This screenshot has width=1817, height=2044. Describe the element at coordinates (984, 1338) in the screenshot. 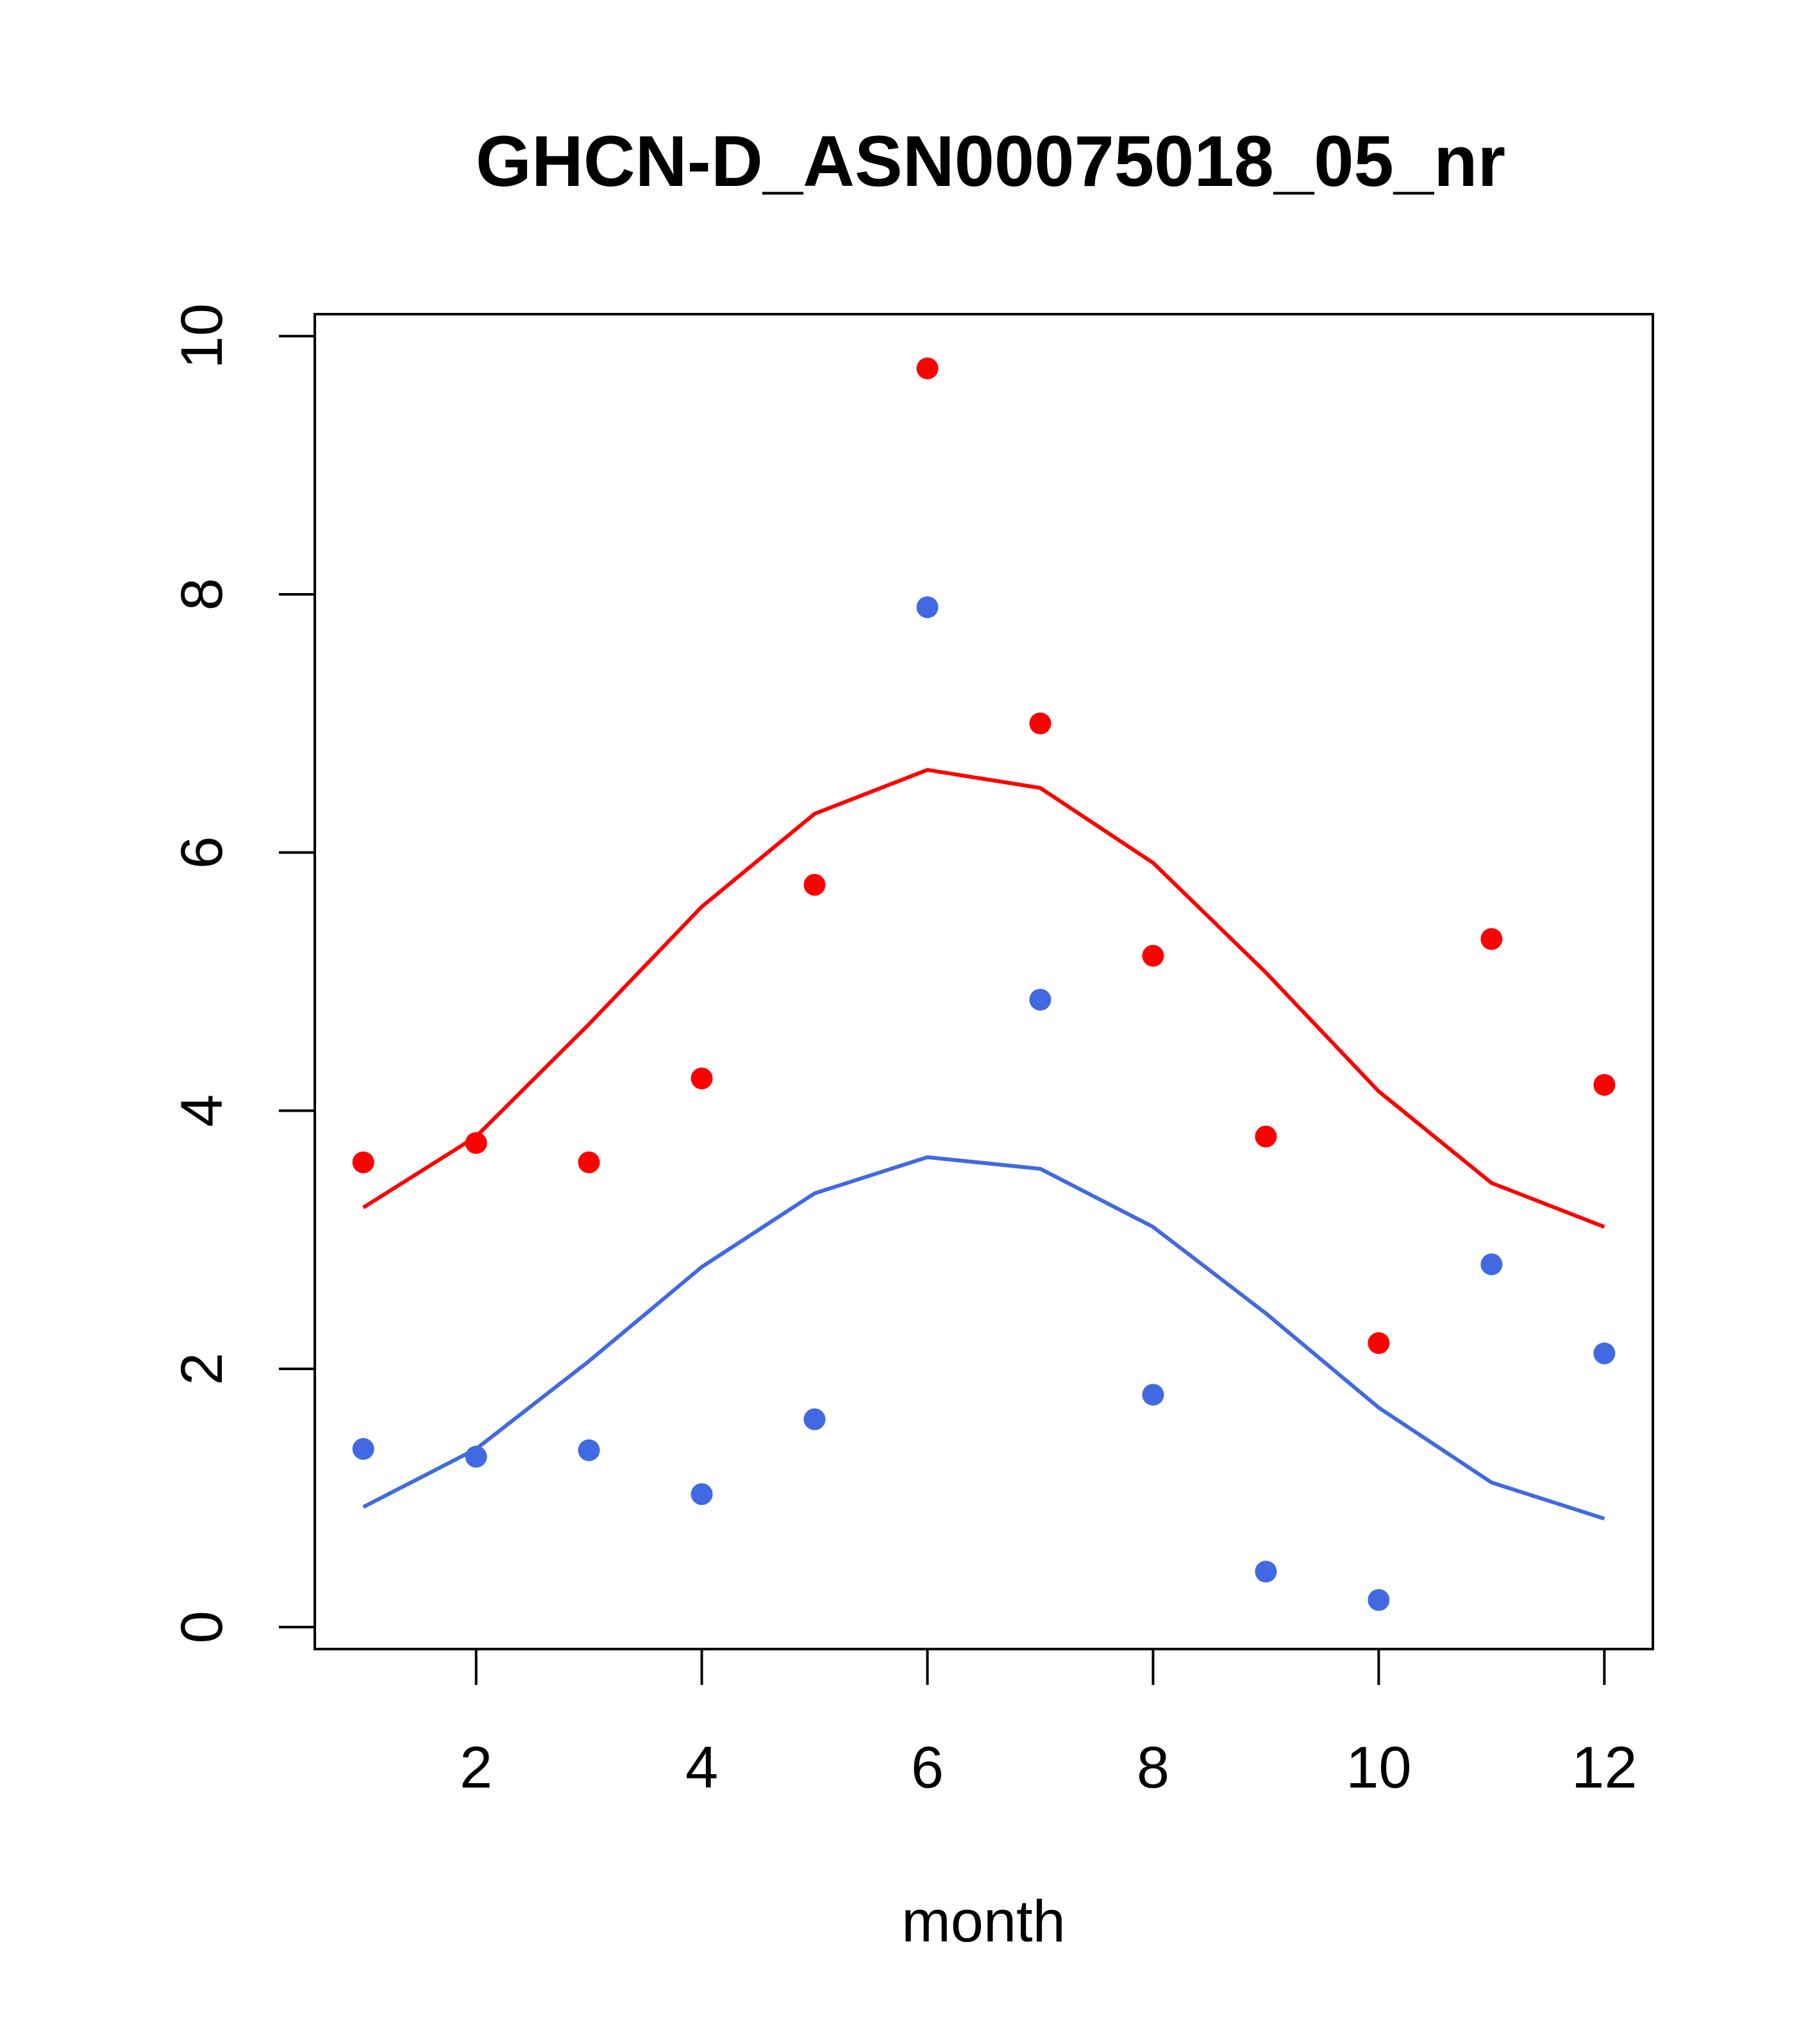

I see `series-3-line` at that location.